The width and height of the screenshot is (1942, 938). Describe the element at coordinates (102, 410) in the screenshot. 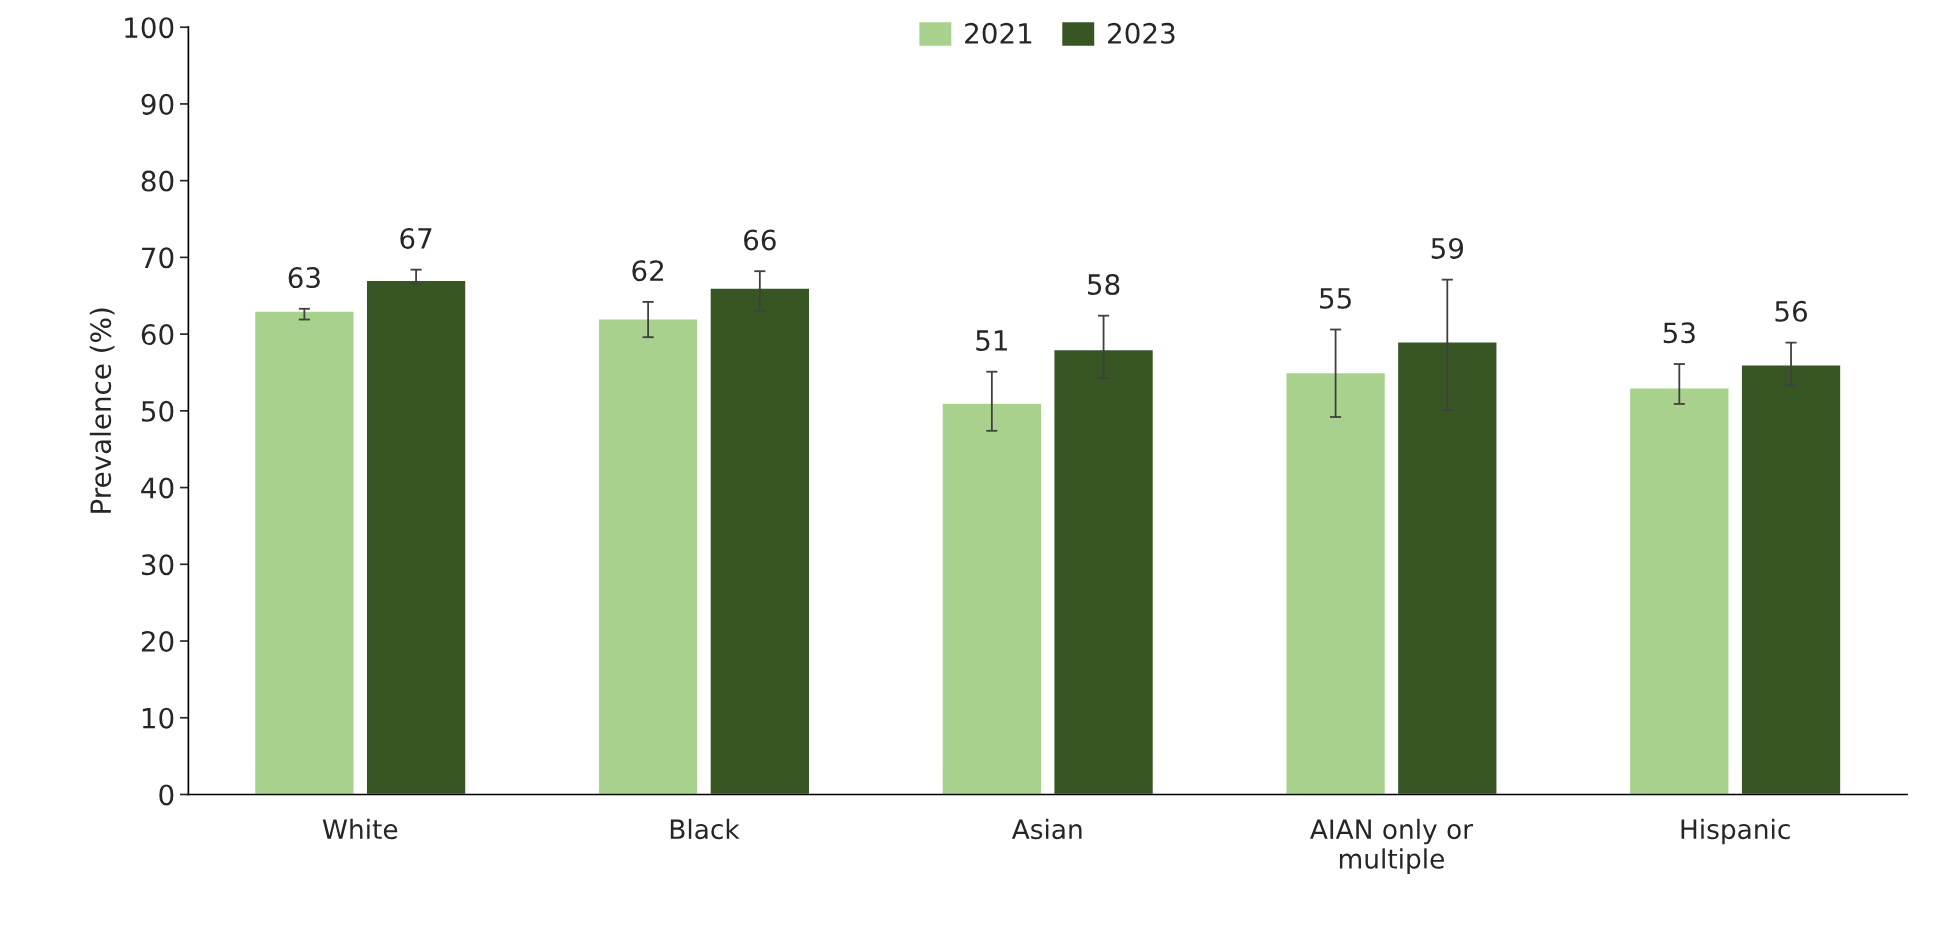

I see `y-axis-title: Prevalence (%)` at that location.